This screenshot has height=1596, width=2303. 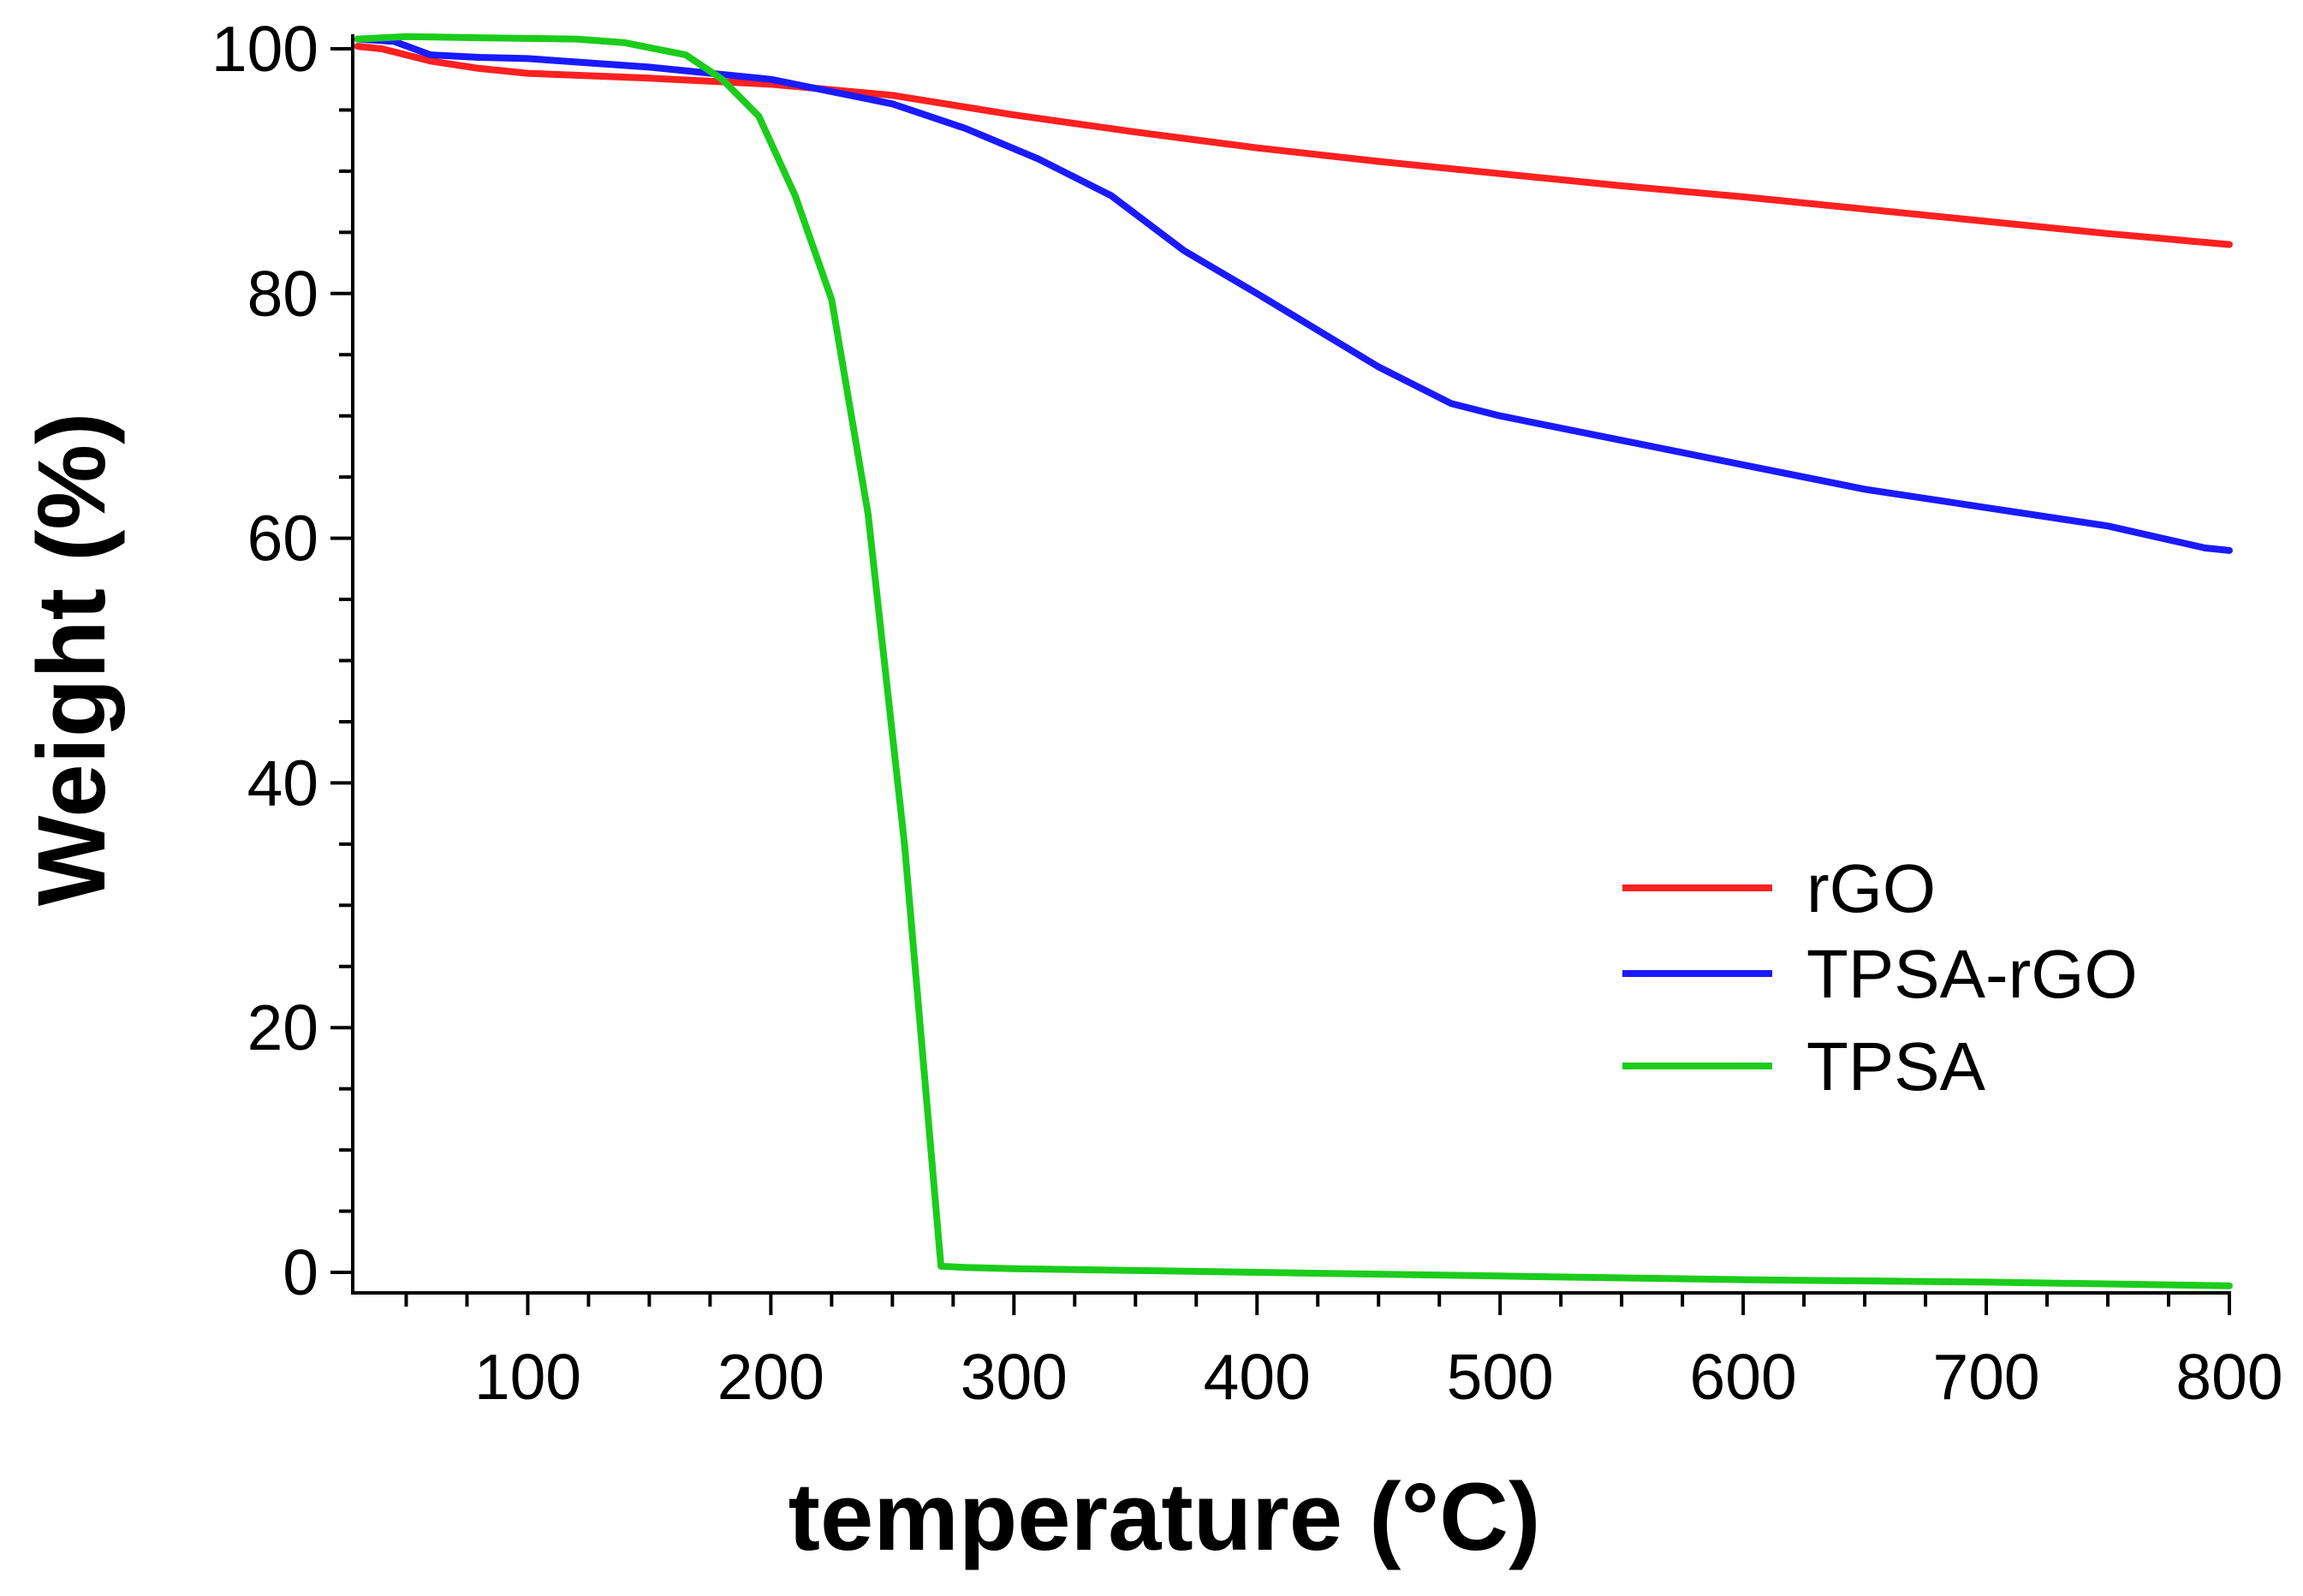 I want to click on y-axis-title: Weight (%), so click(x=71, y=660).